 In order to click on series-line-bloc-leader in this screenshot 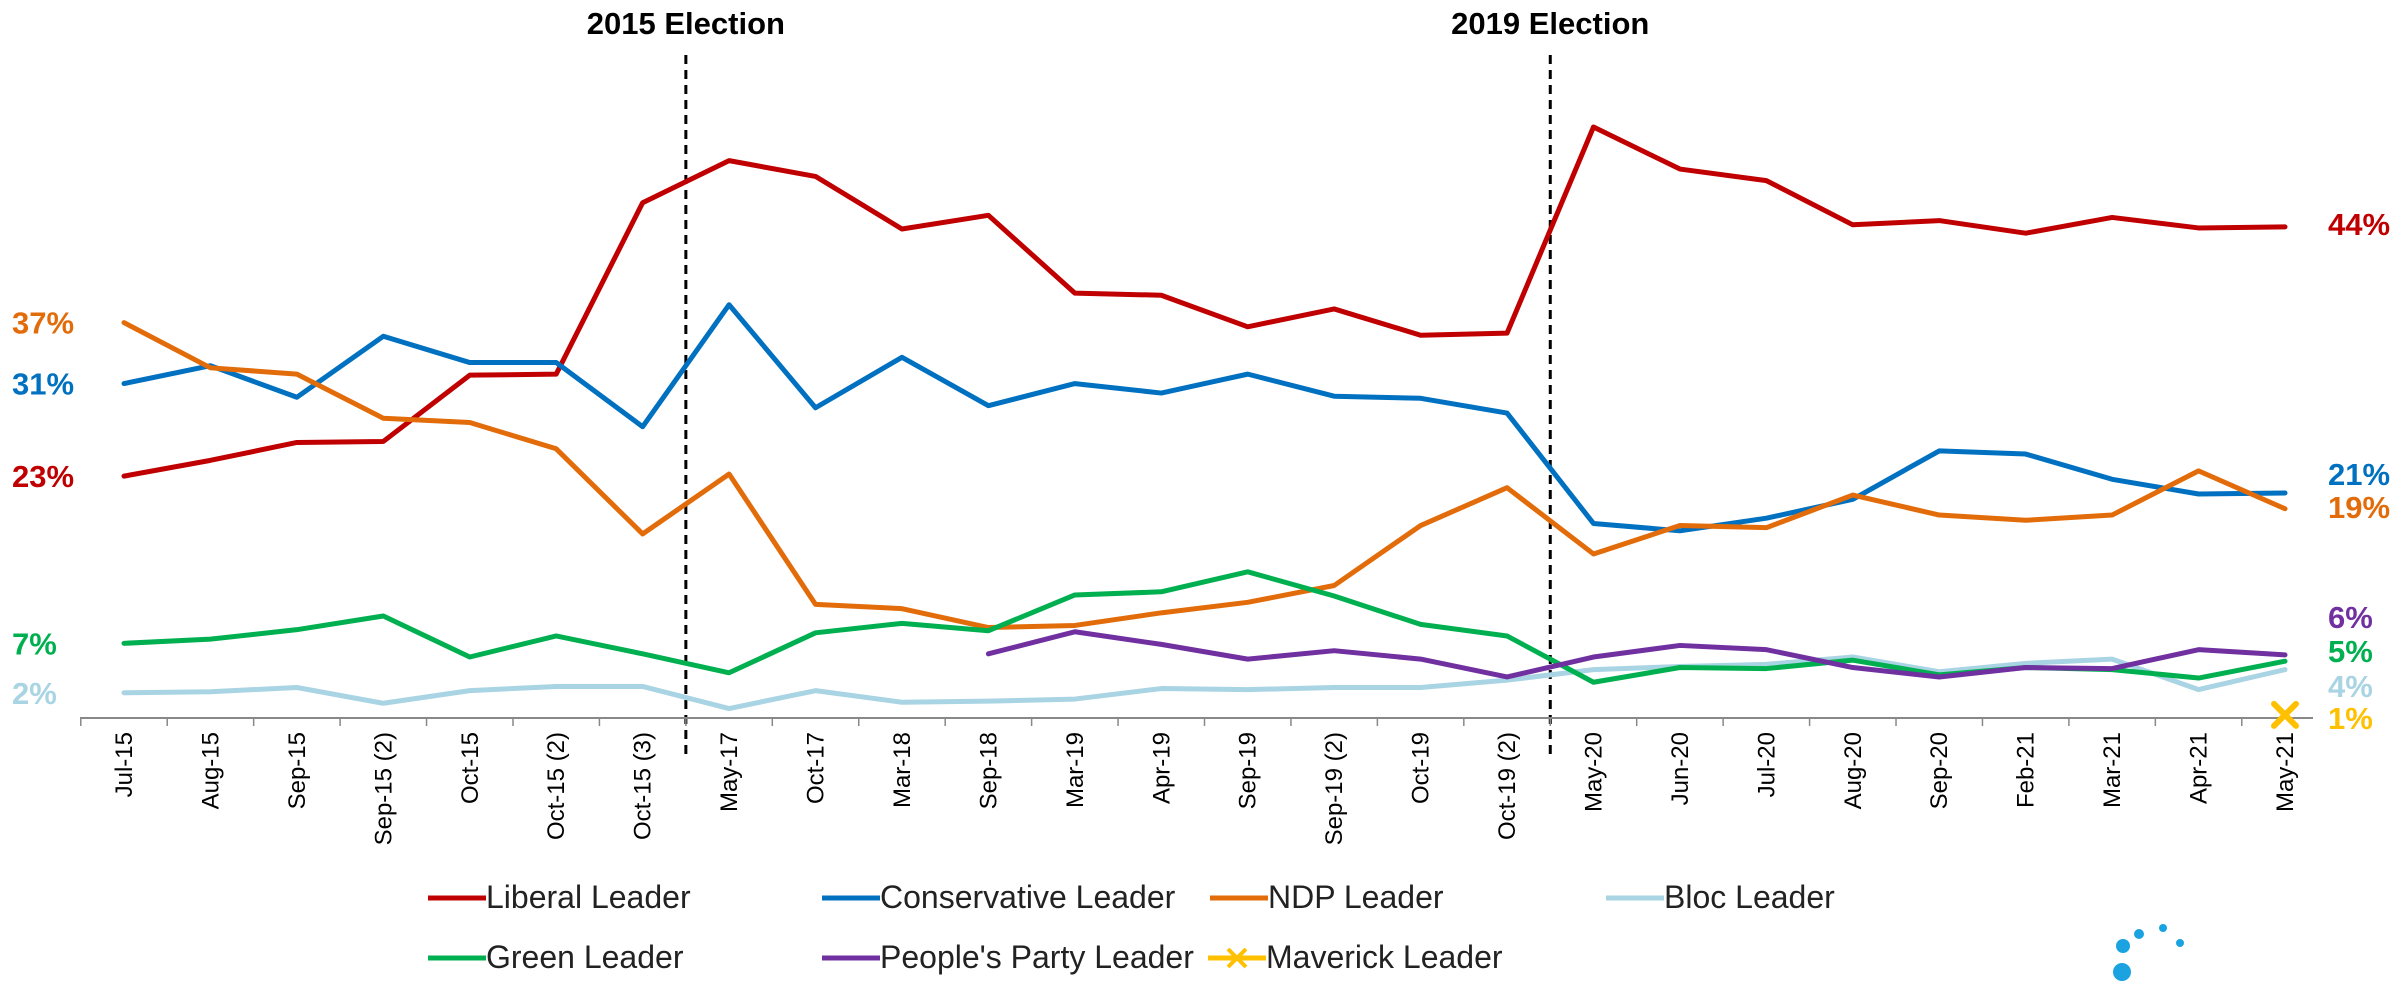, I will do `click(1204, 683)`.